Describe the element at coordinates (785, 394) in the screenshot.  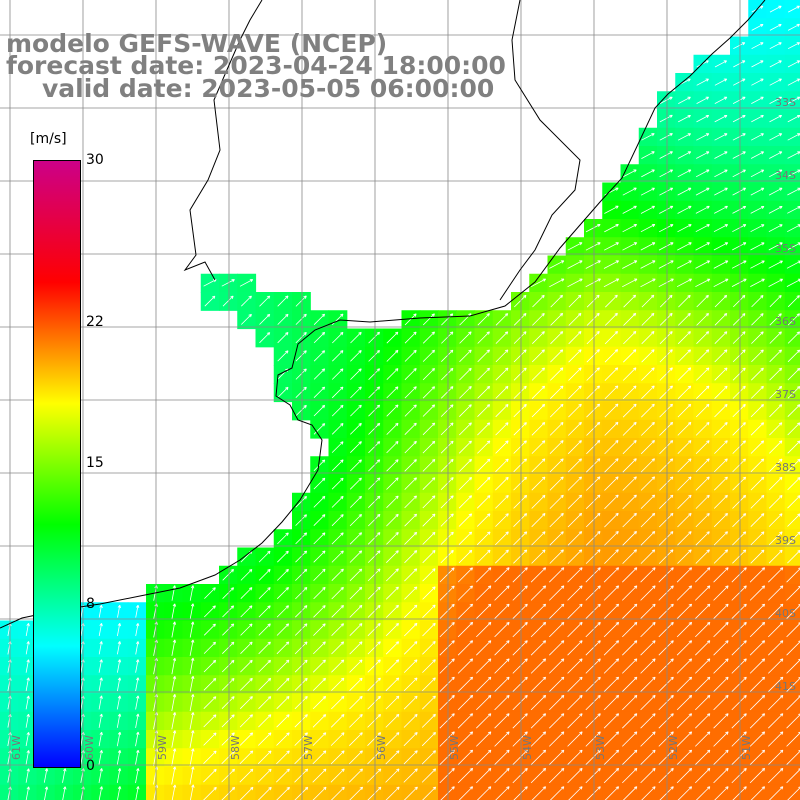
I see `latitude-label-4: 37S` at that location.